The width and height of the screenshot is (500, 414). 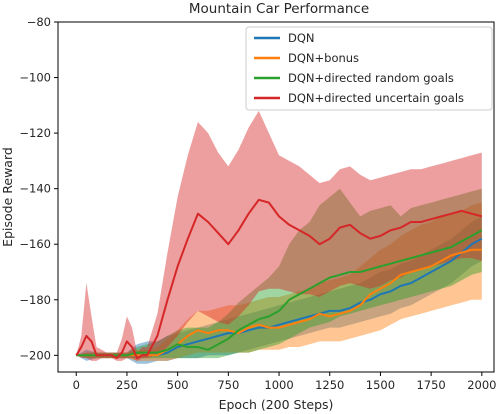 What do you see at coordinates (279, 9) in the screenshot?
I see `chart-title: Mountain Car Performance` at bounding box center [279, 9].